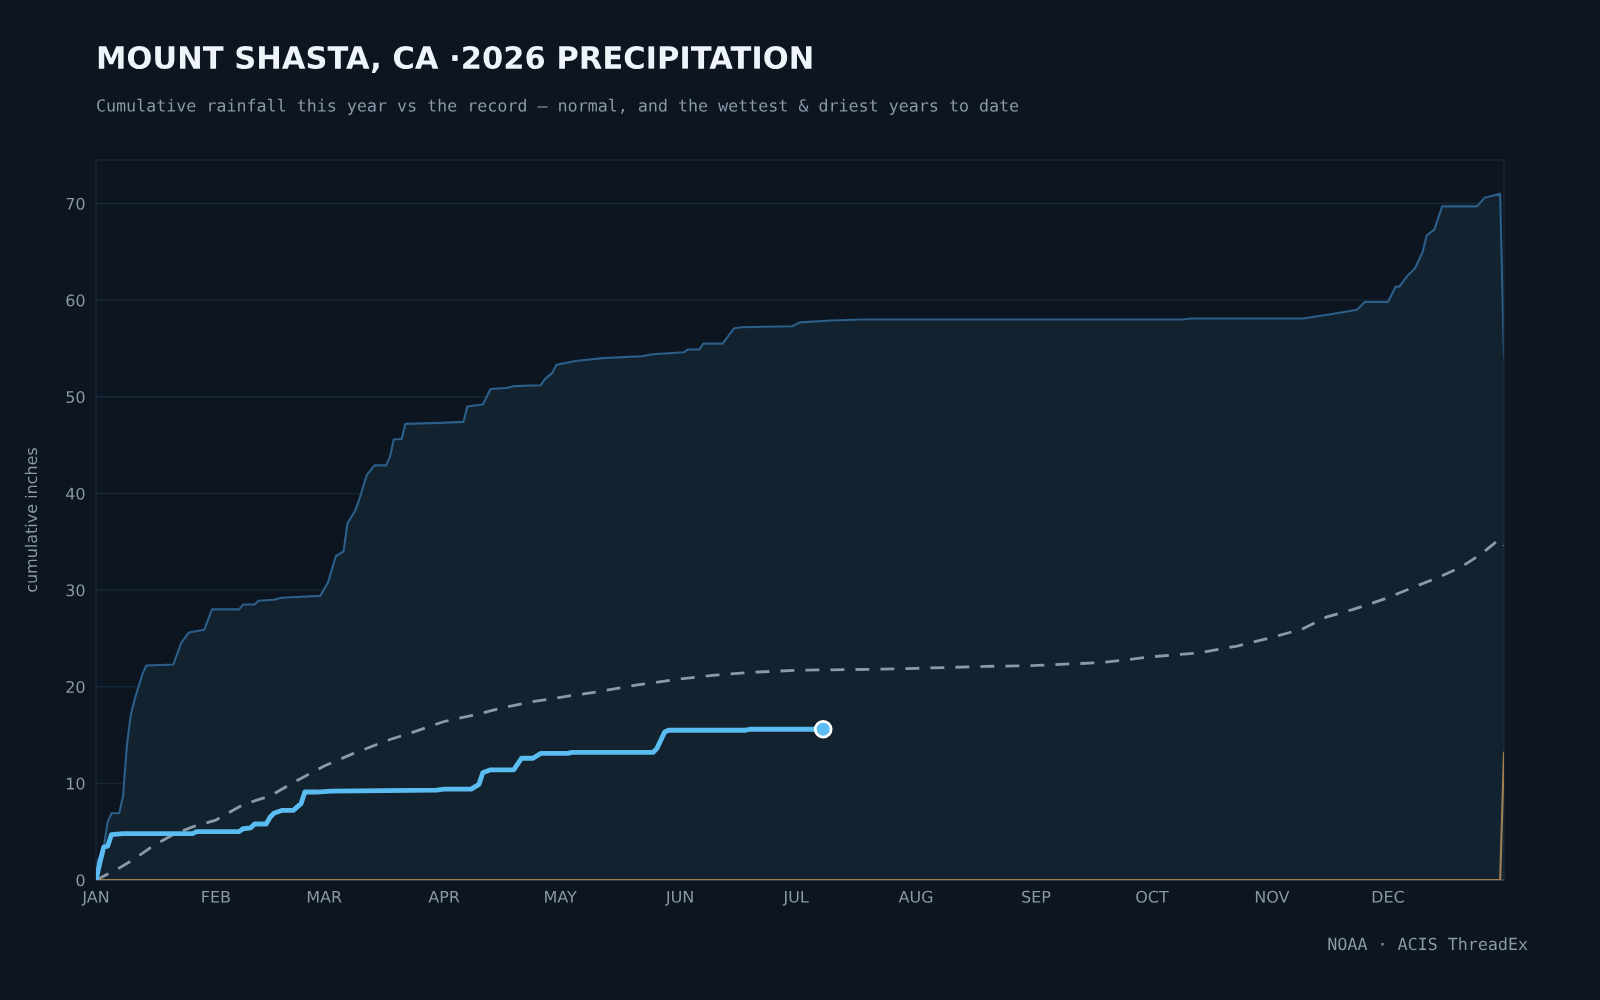  What do you see at coordinates (795, 898) in the screenshot?
I see `x-tick-label: JUL` at bounding box center [795, 898].